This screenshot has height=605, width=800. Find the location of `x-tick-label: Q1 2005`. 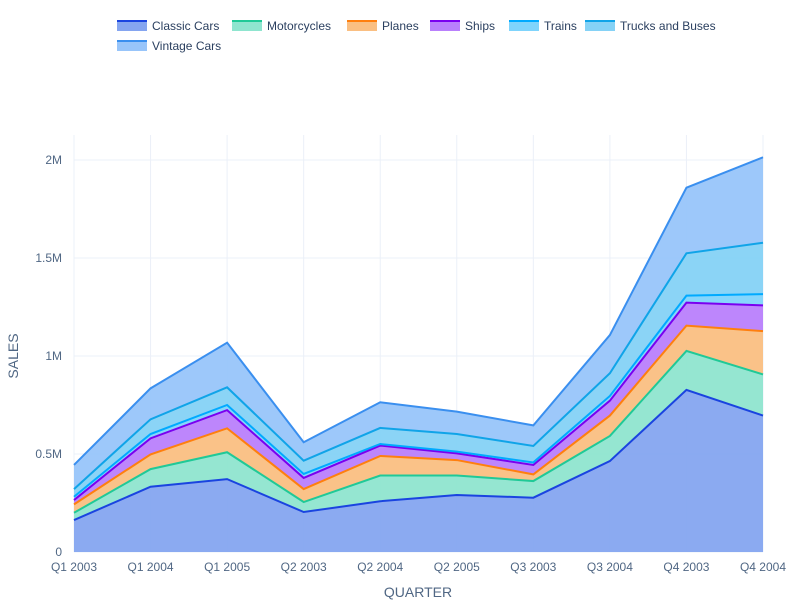

x-tick-label: Q1 2005 is located at coordinates (227, 567).